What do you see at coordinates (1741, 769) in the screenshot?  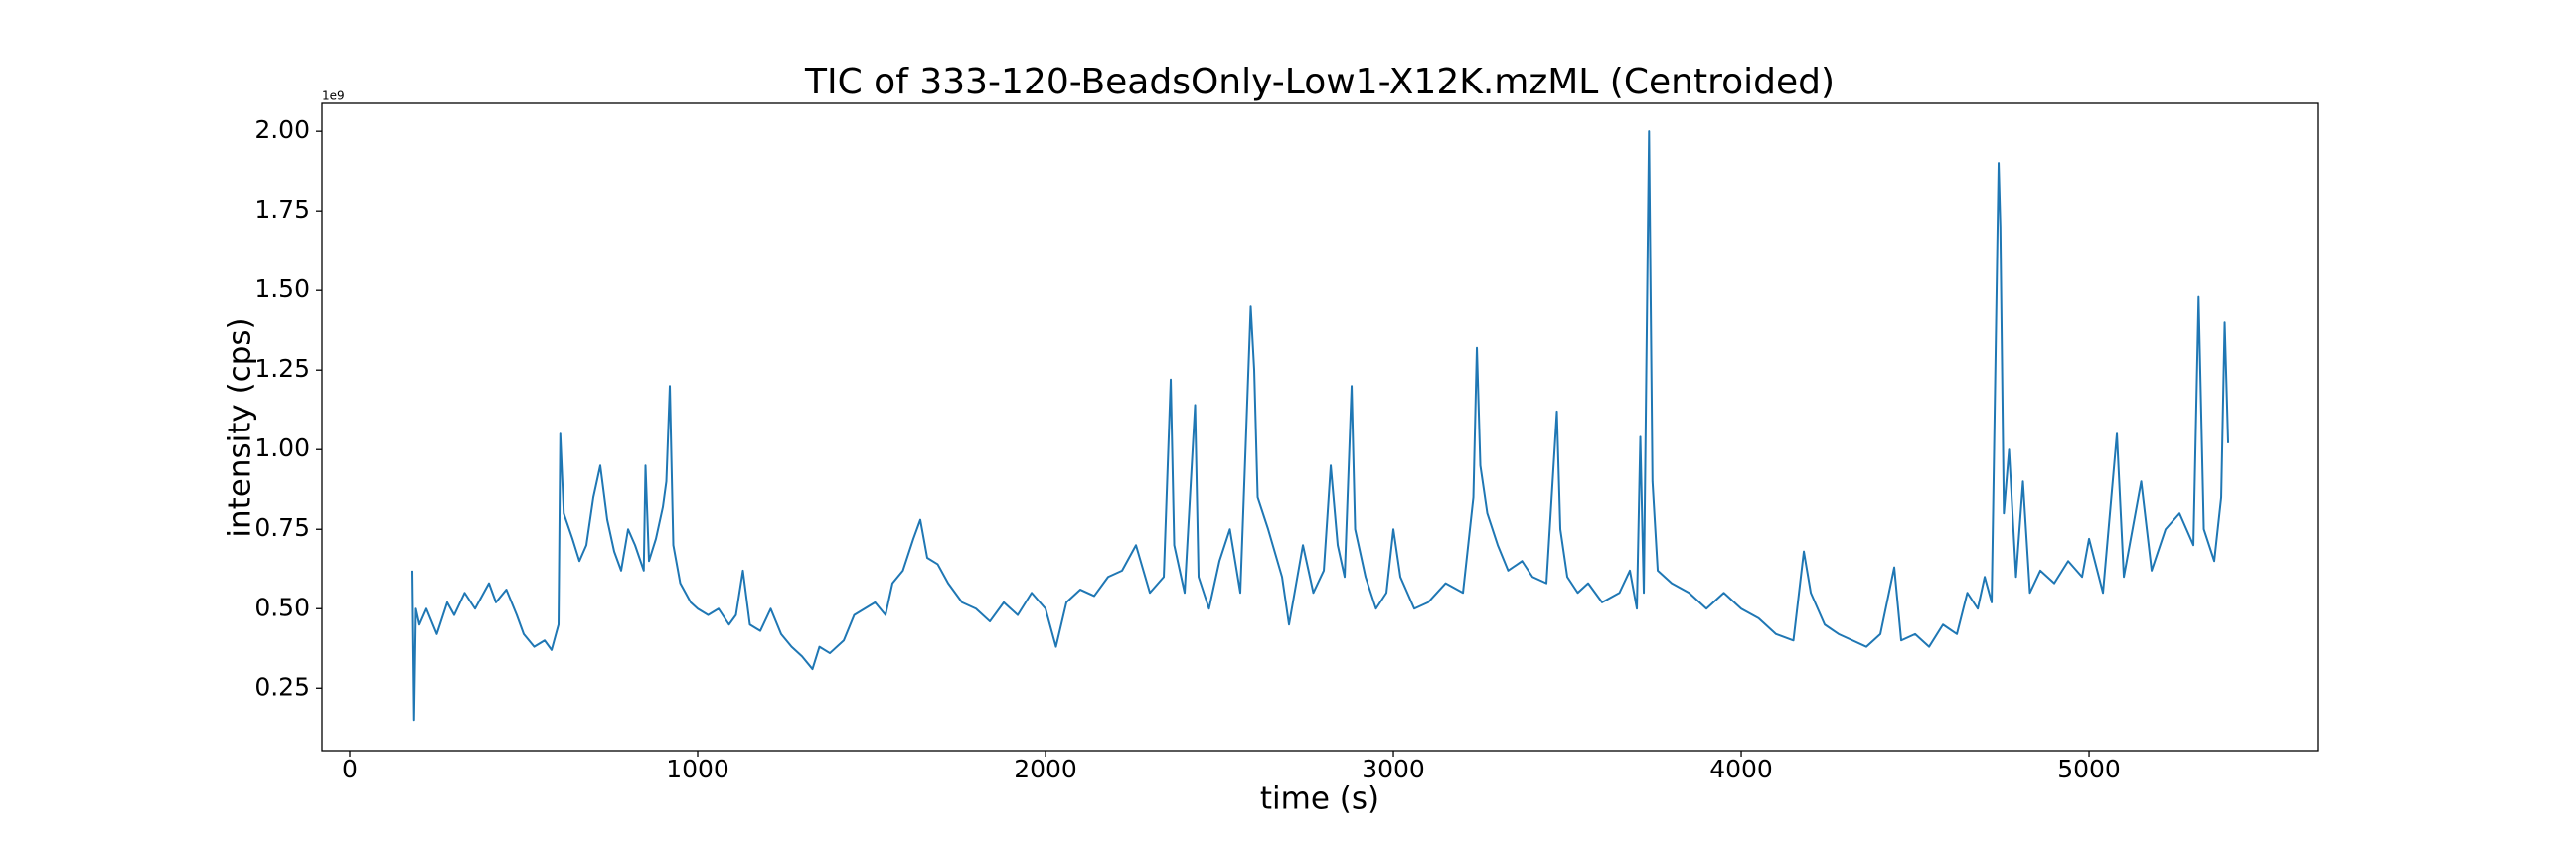 I see `x-tick-label: 4000` at bounding box center [1741, 769].